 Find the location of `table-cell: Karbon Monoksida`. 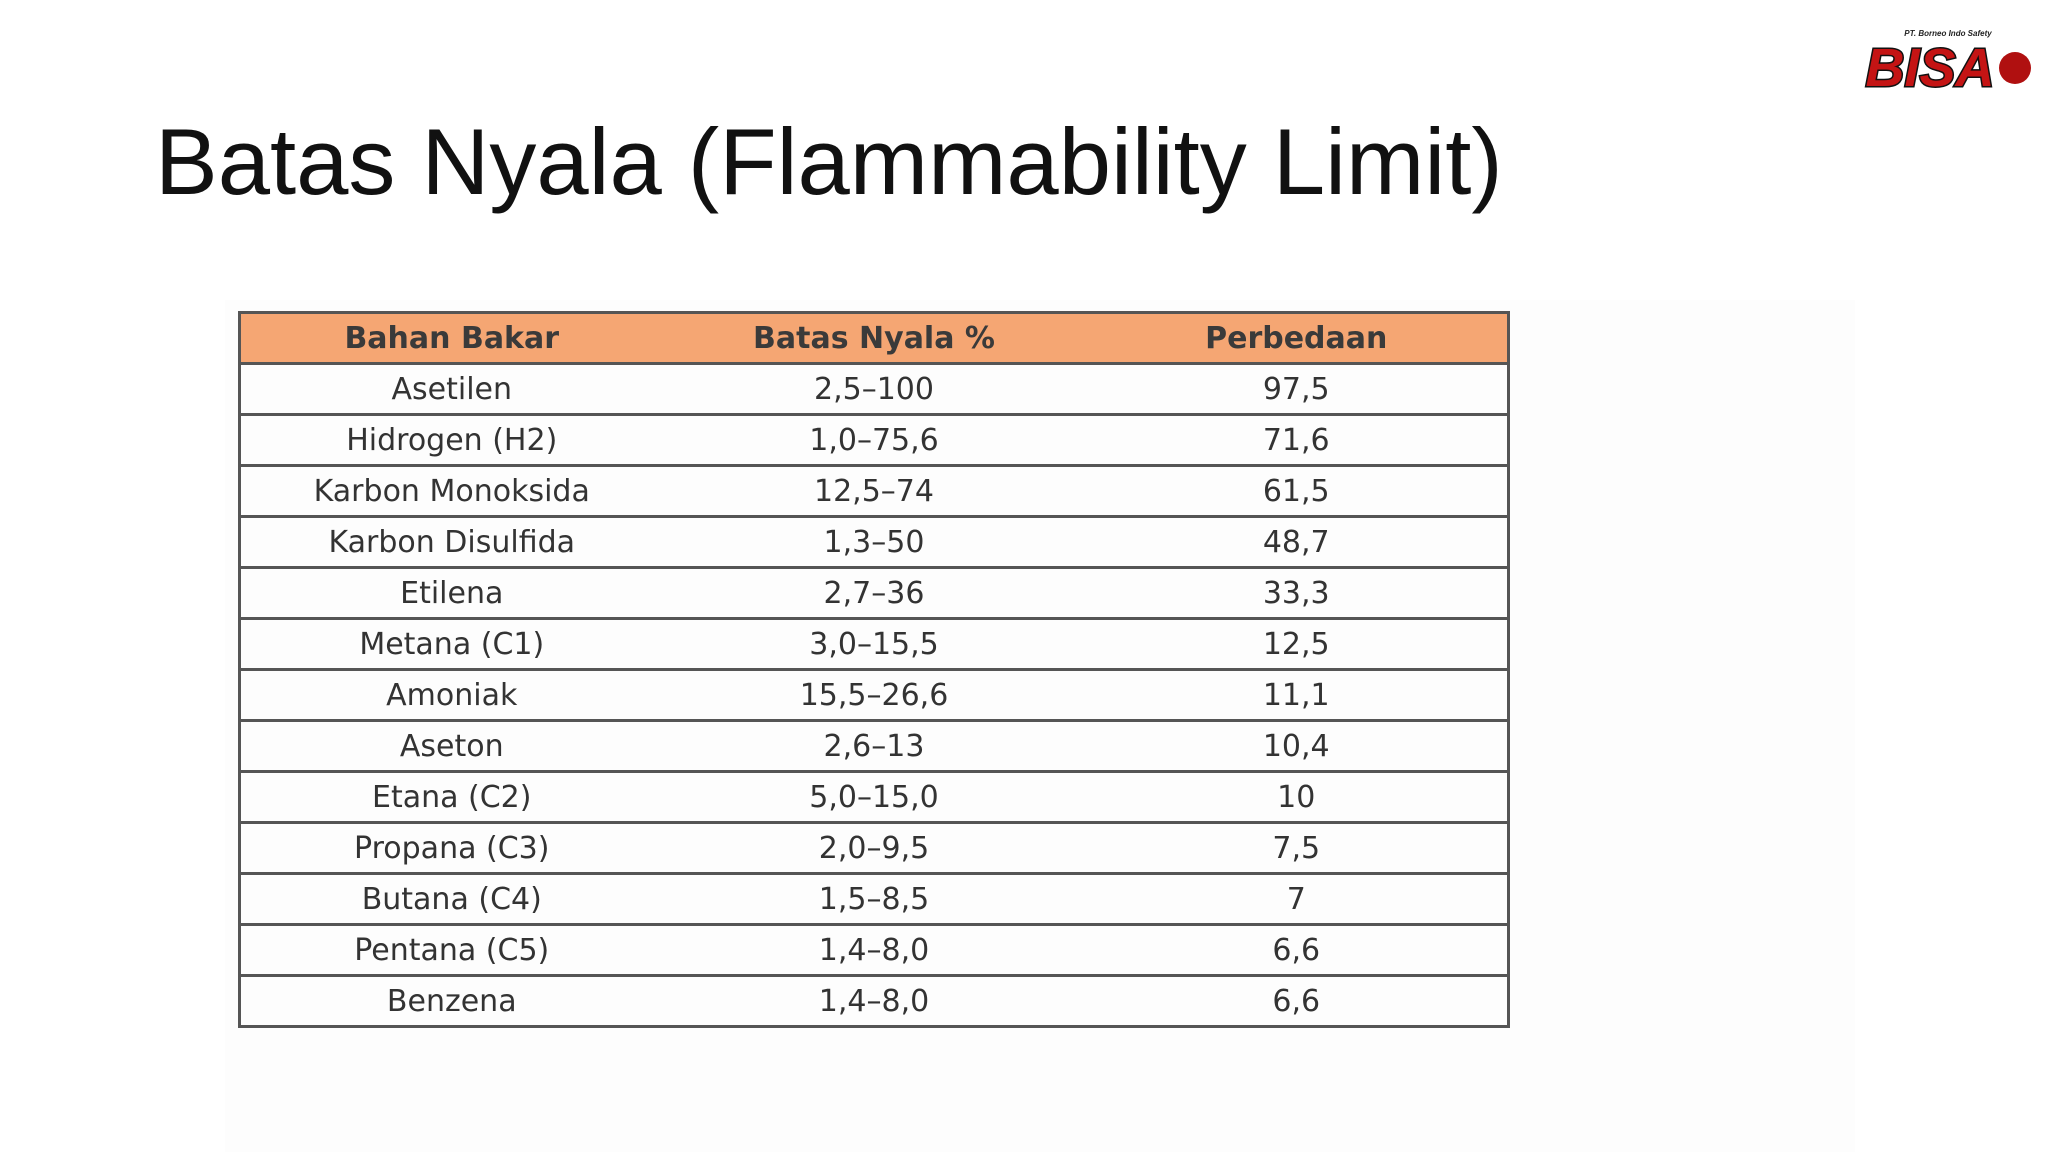

table-cell: Karbon Monoksida is located at coordinates (450, 491).